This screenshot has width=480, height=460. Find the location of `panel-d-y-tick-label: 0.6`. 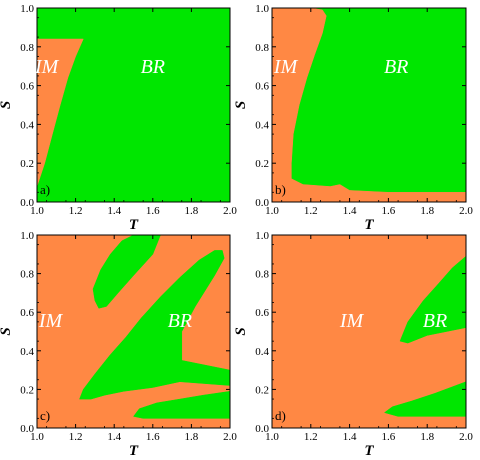

panel-d-y-tick-label: 0.6 is located at coordinates (262, 313).